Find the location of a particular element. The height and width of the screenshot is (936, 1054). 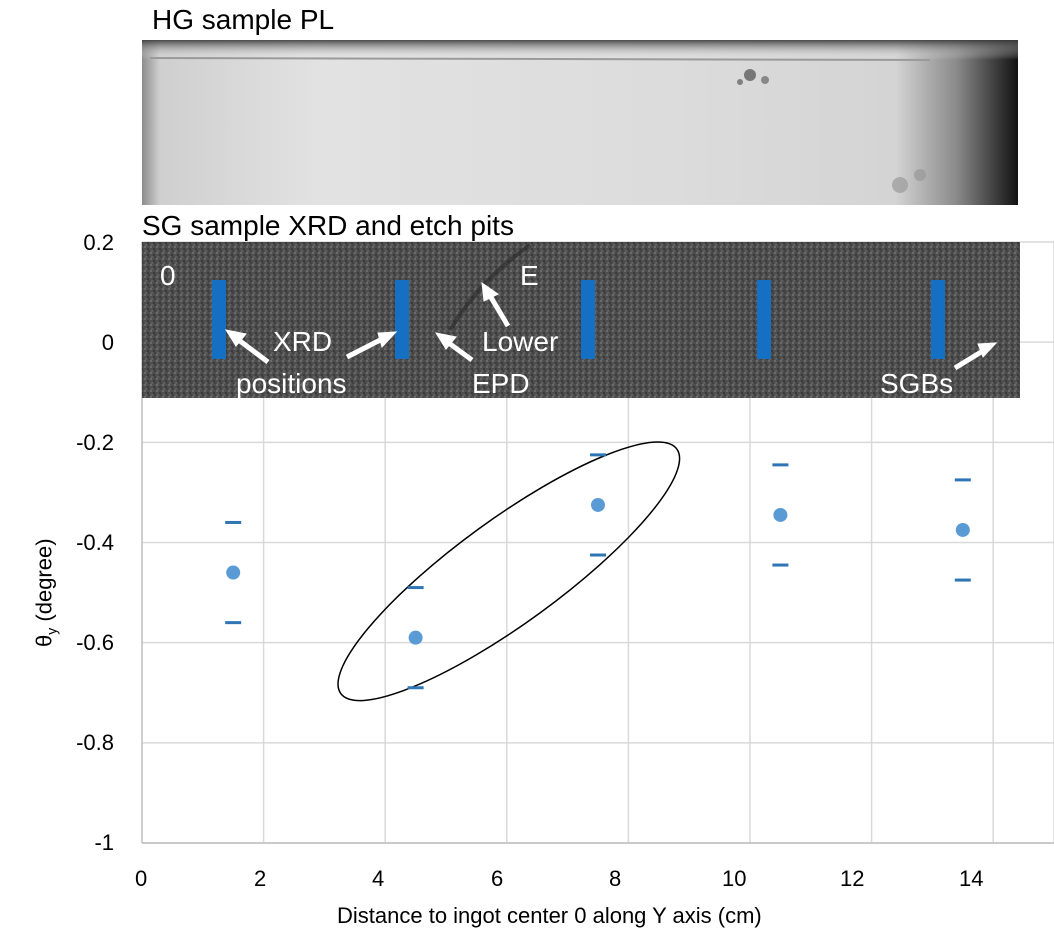

x-tick-label: 12 is located at coordinates (852, 878).